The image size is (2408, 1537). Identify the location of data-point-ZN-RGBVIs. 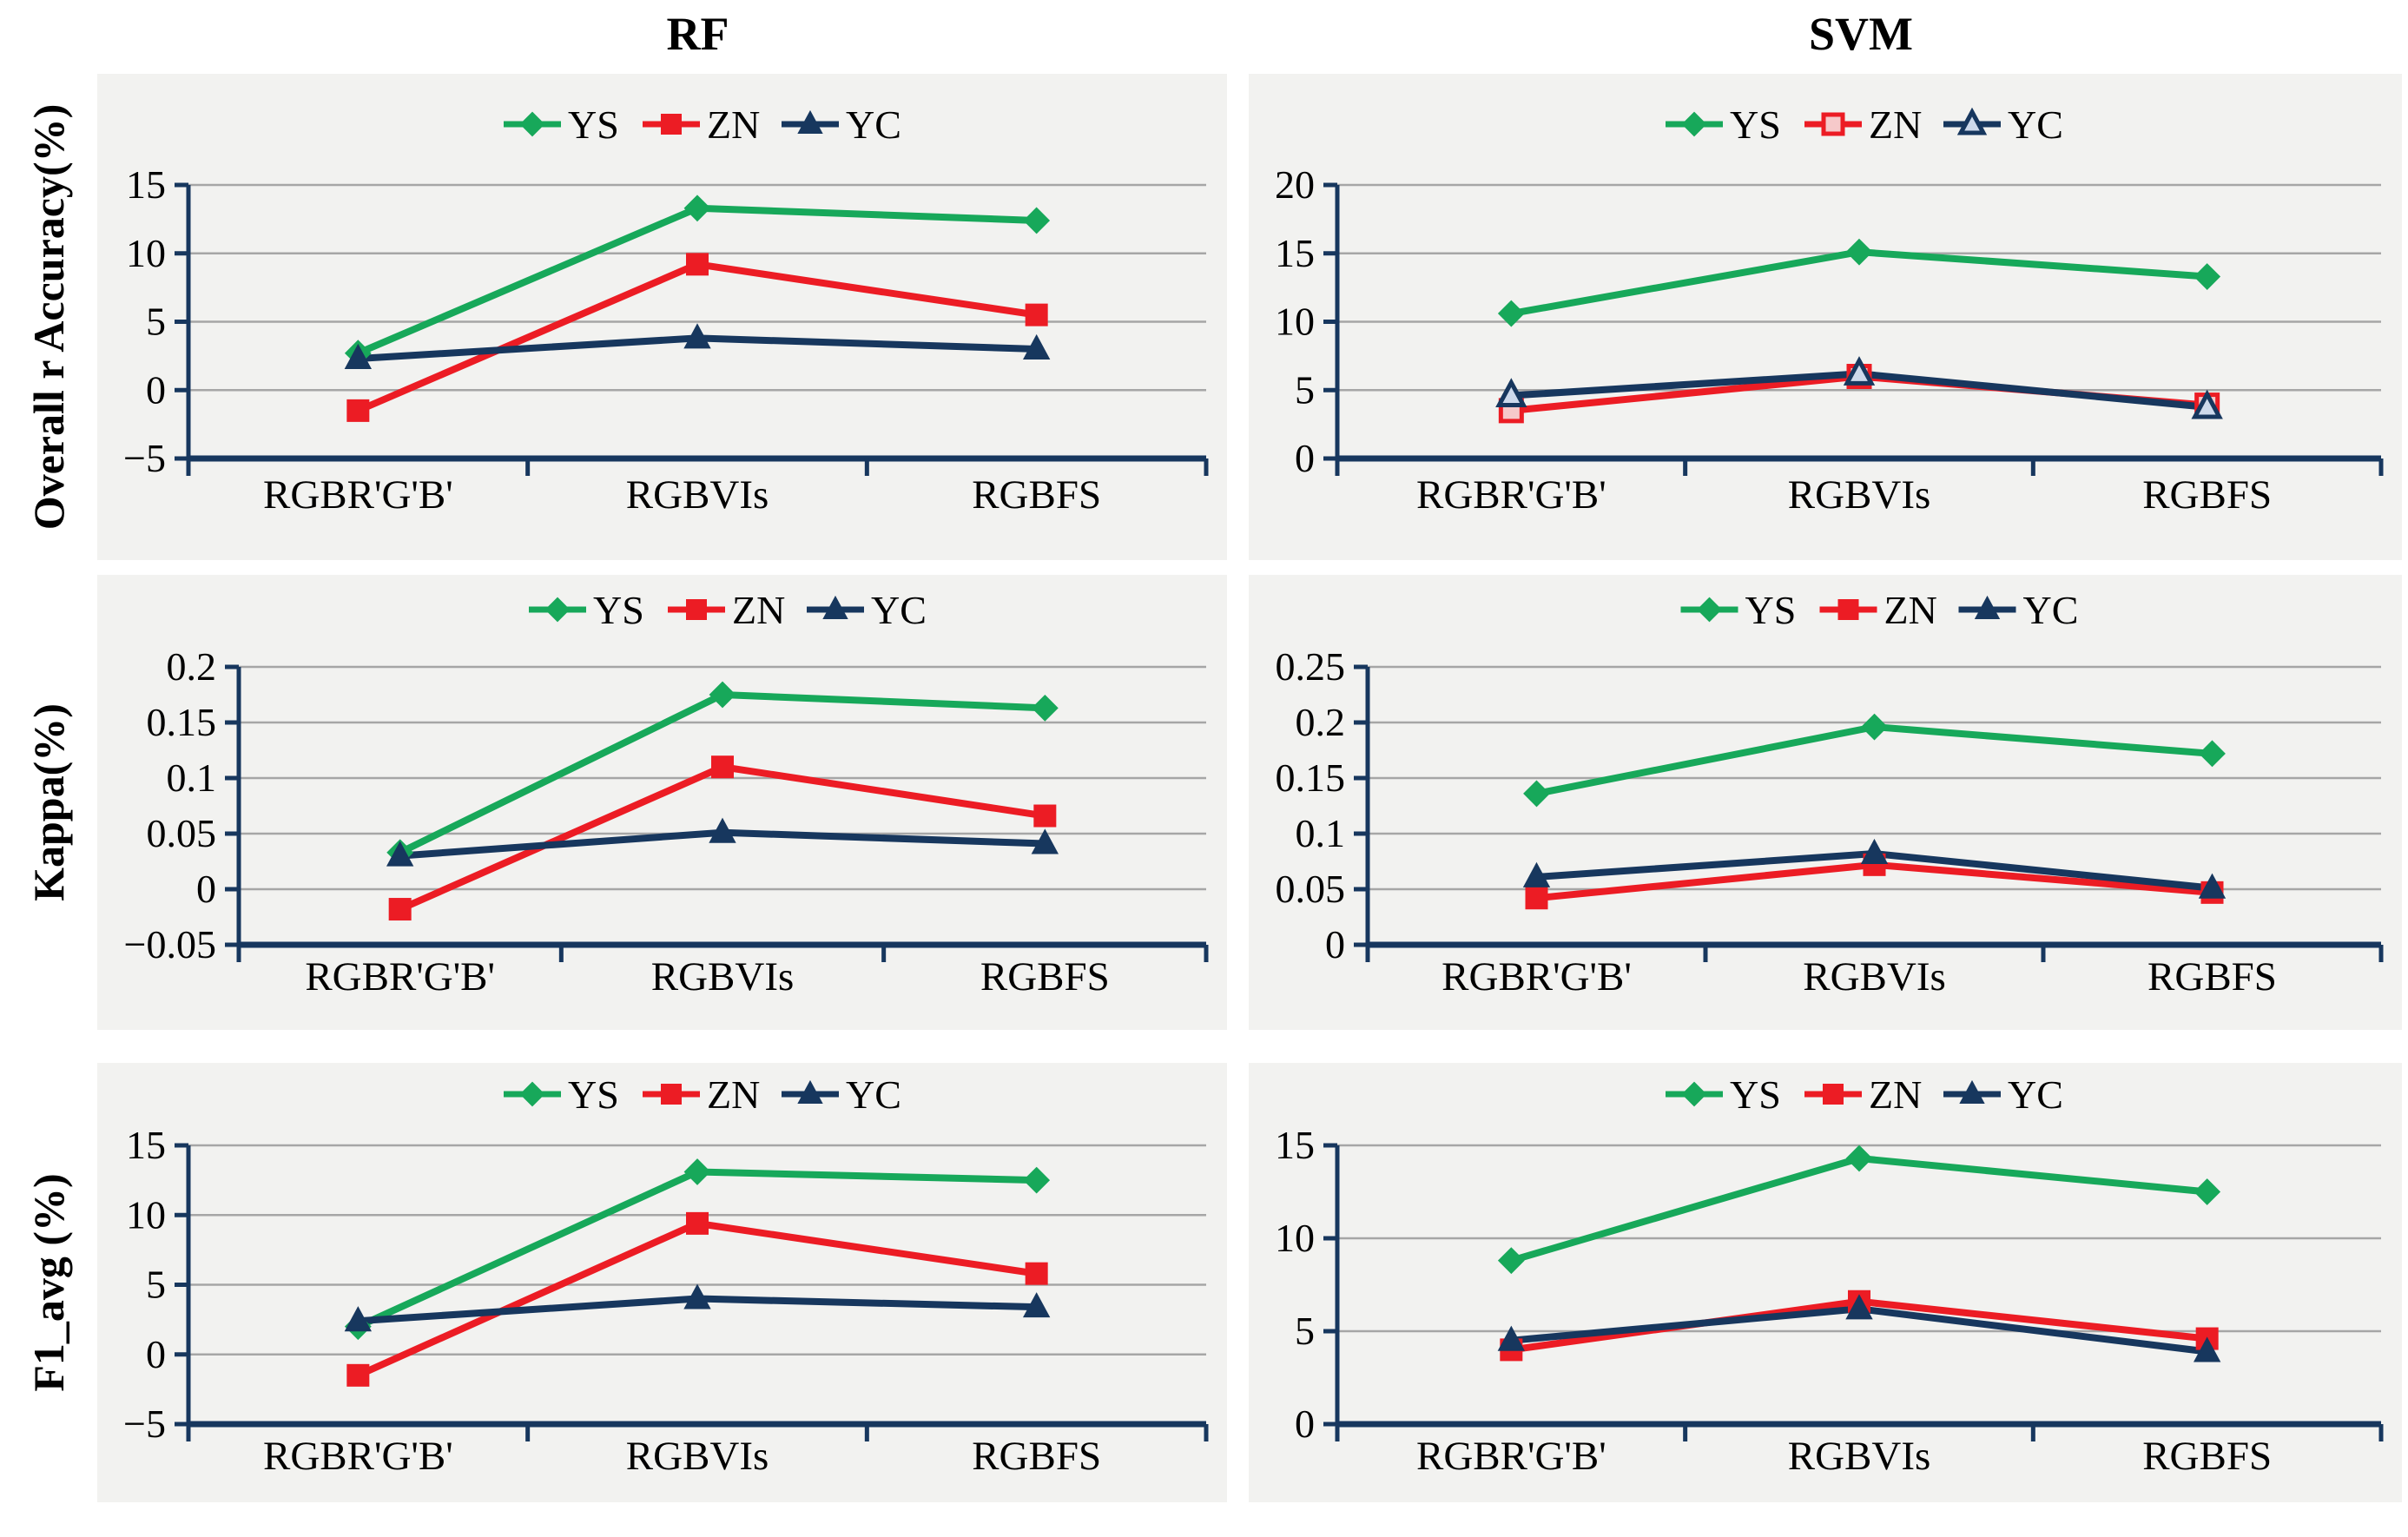
(697, 1223).